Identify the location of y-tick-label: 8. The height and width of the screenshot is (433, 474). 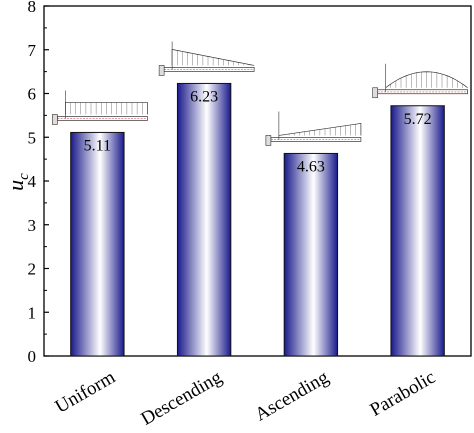
(32, 8).